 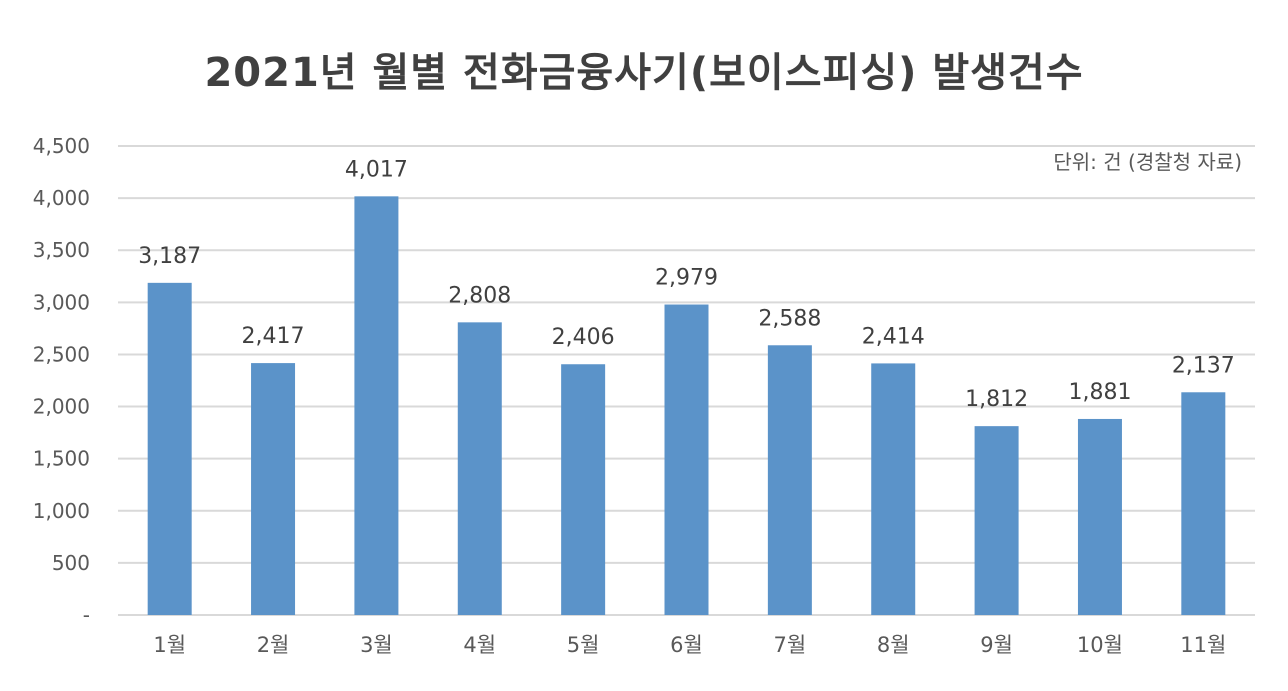 What do you see at coordinates (1099, 392) in the screenshot?
I see `data-label: 1,881` at bounding box center [1099, 392].